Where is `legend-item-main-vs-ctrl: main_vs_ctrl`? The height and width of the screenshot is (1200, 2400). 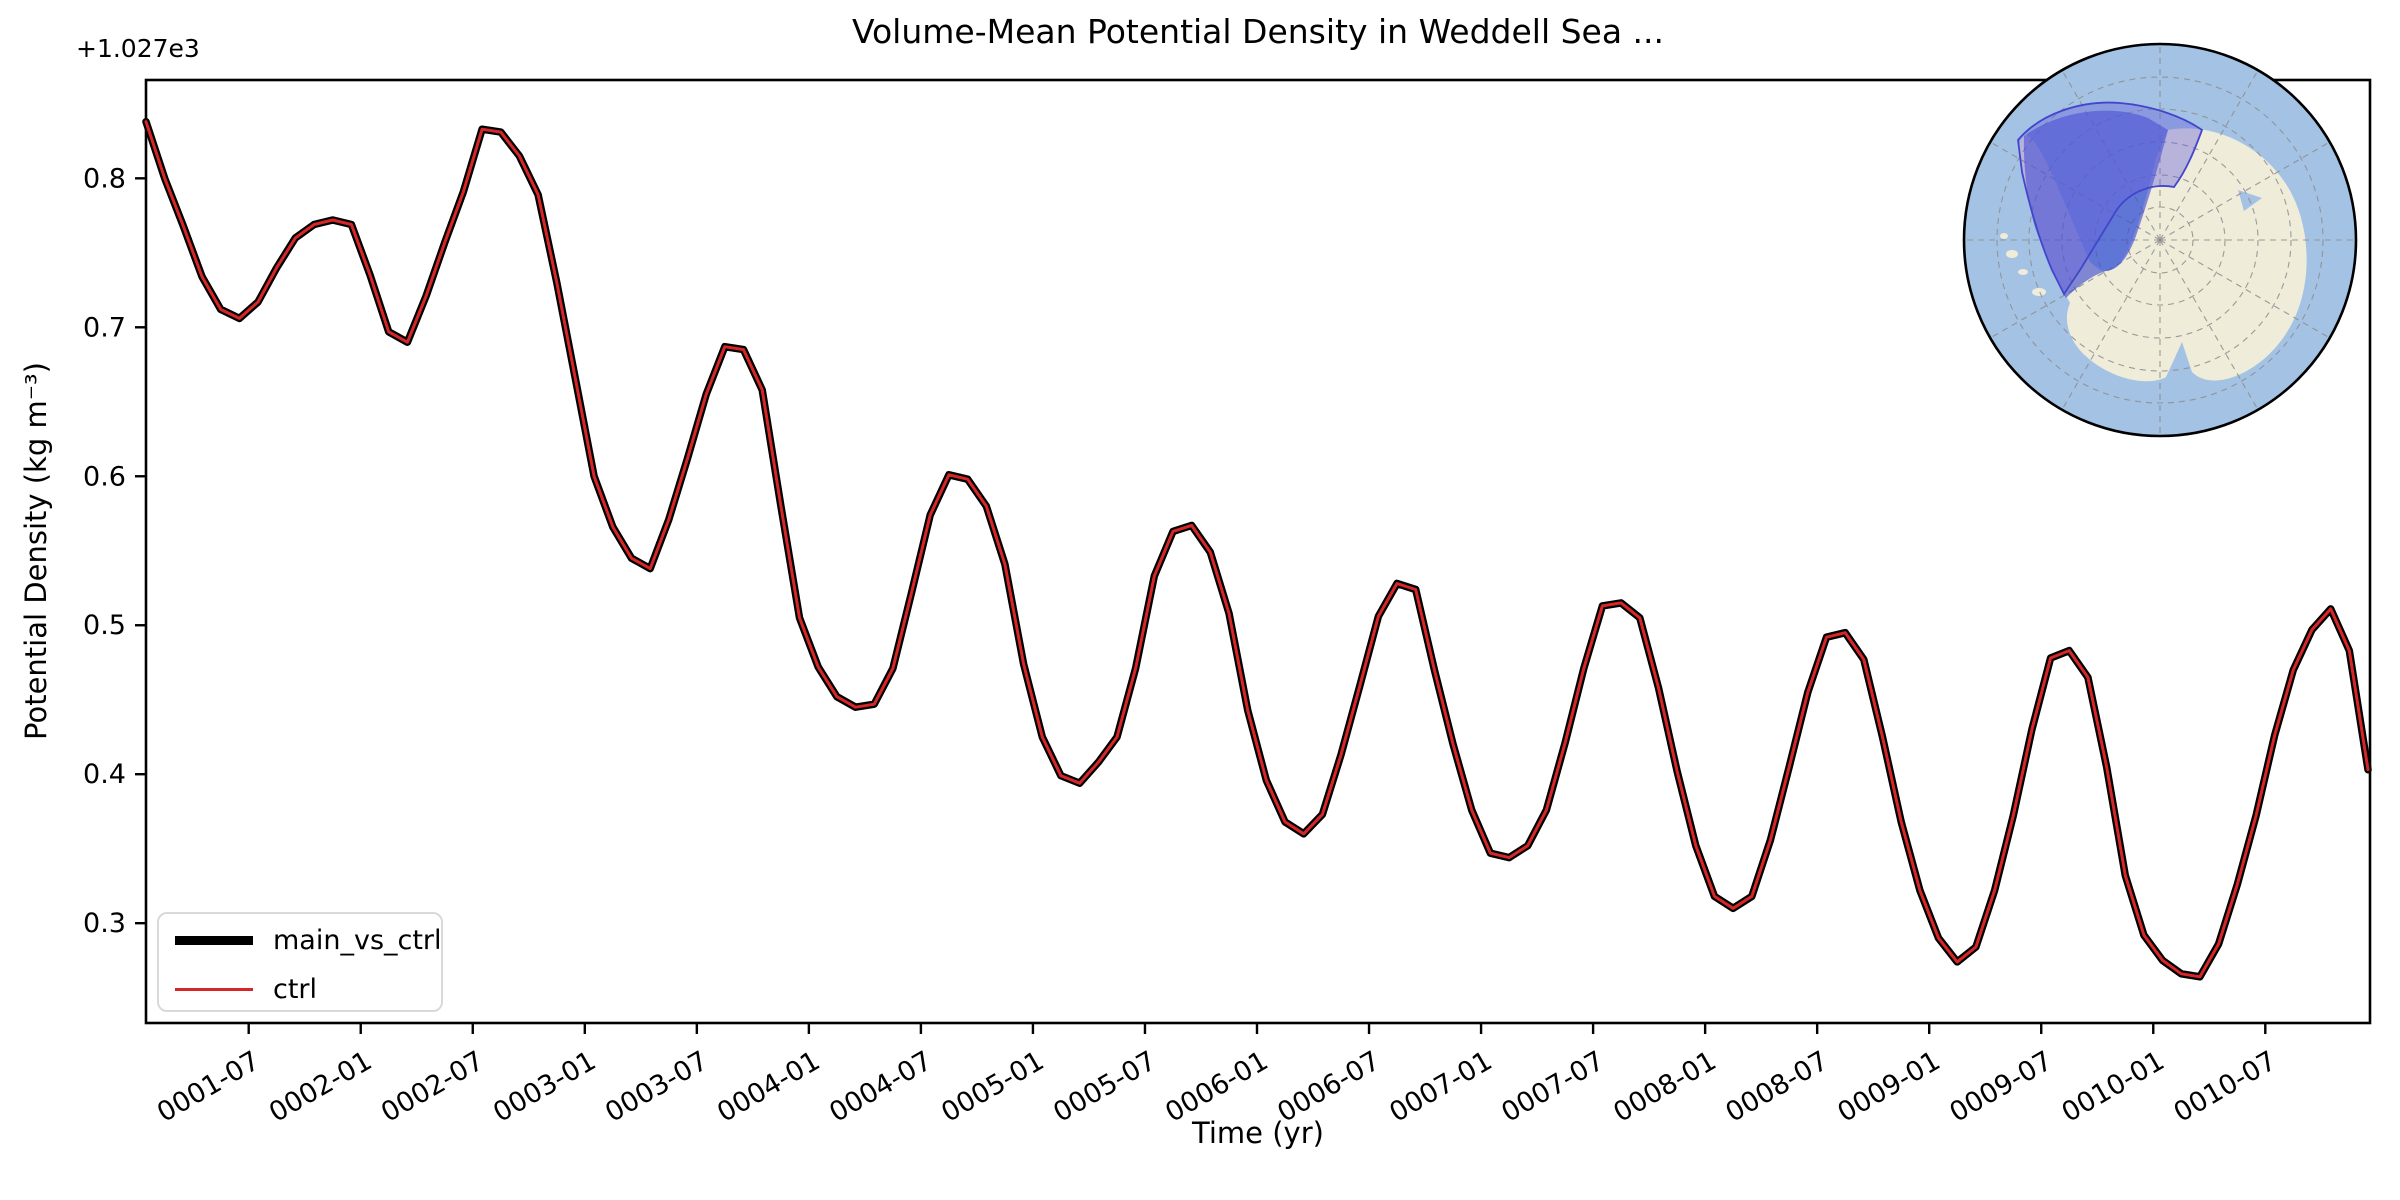
legend-item-main-vs-ctrl: main_vs_ctrl is located at coordinates (300, 940).